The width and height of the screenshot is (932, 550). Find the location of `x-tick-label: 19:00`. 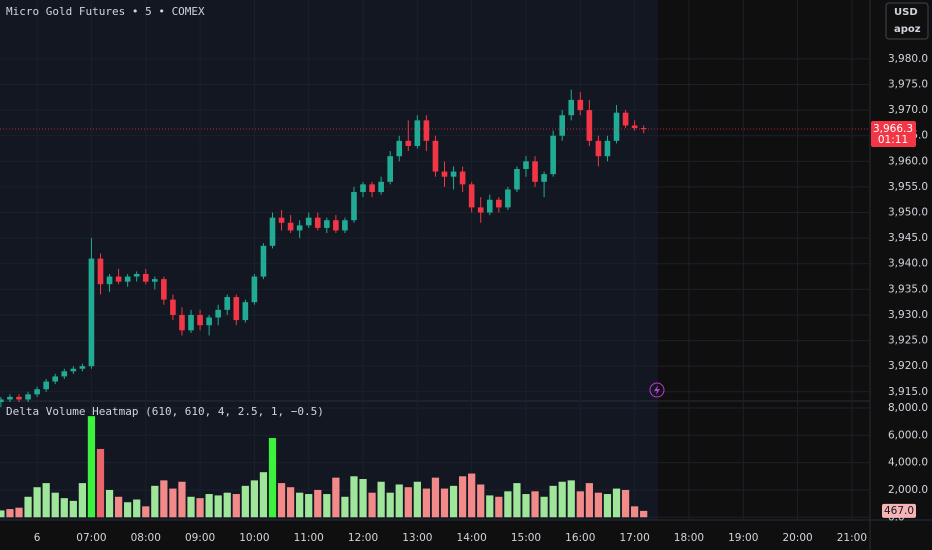

x-tick-label: 19:00 is located at coordinates (743, 538).